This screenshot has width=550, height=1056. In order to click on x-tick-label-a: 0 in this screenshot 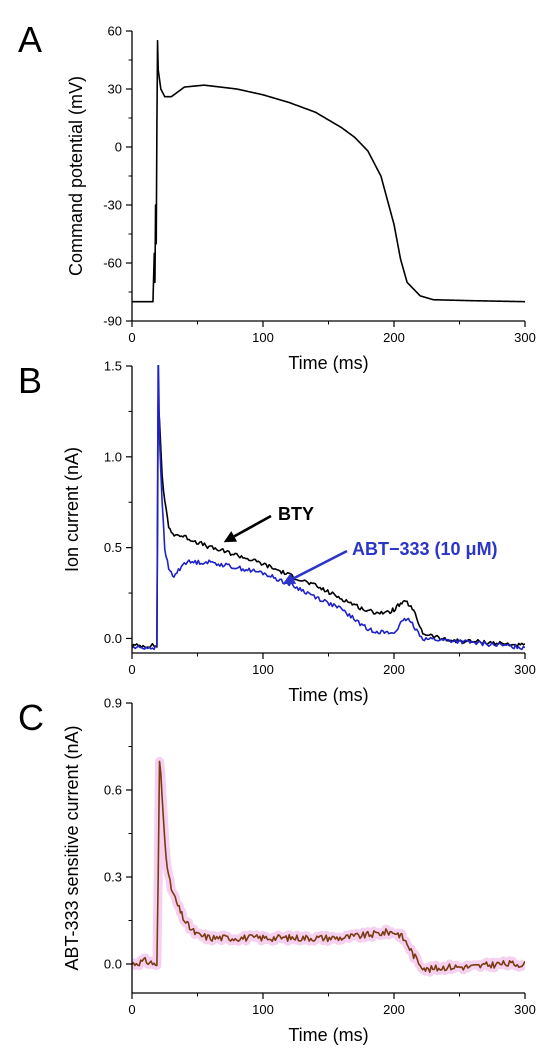, I will do `click(131, 337)`.